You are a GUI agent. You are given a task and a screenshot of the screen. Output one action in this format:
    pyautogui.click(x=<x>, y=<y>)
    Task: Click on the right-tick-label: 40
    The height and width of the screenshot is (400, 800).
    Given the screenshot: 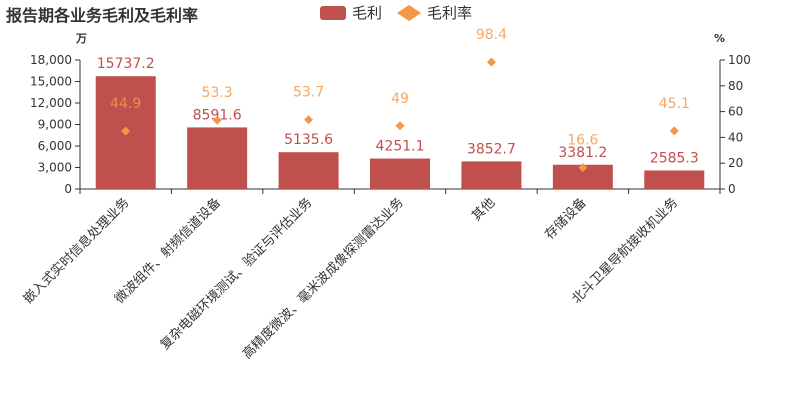 What is the action you would take?
    pyautogui.click(x=735, y=137)
    